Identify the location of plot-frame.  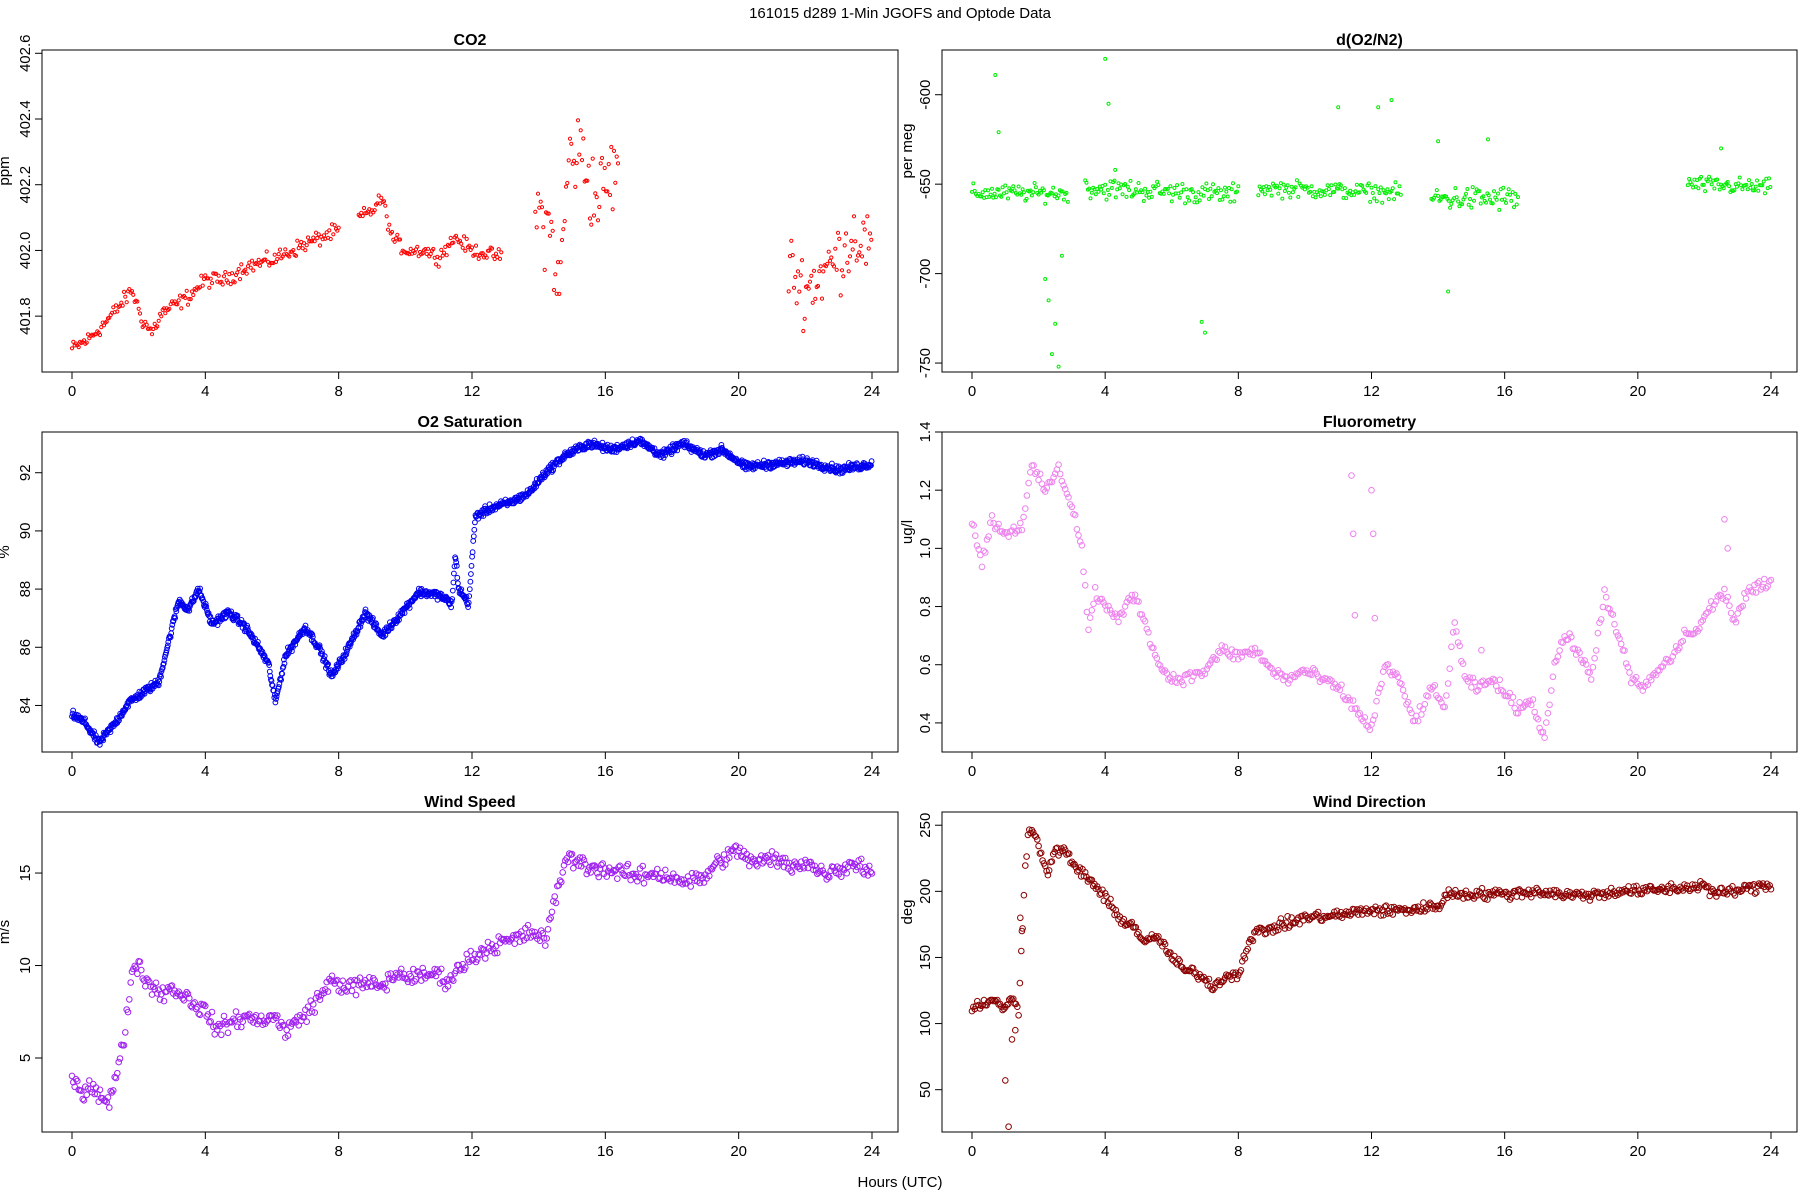
(470, 211).